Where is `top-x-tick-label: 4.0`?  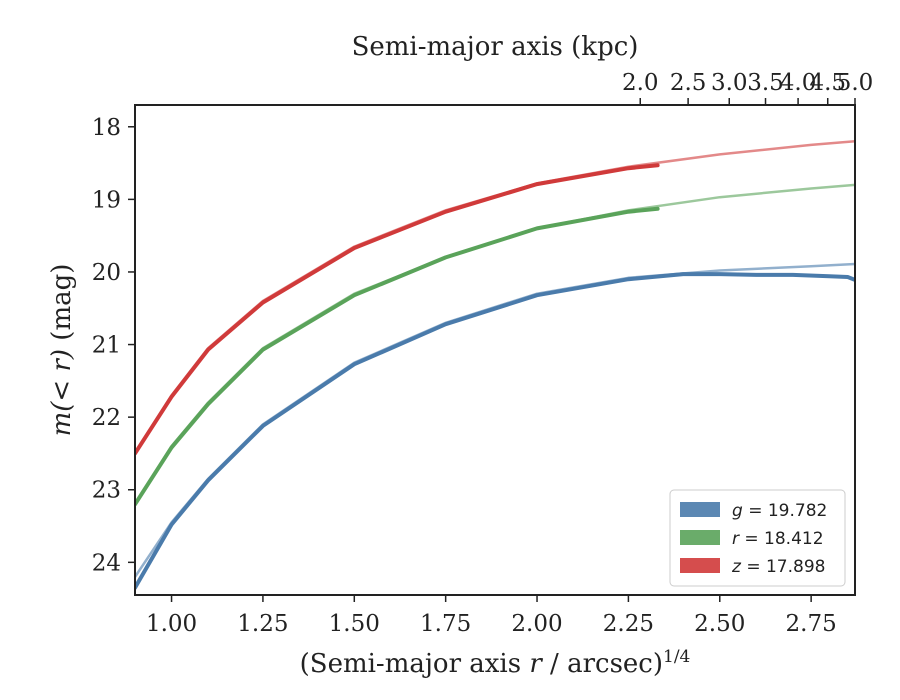 top-x-tick-label: 4.0 is located at coordinates (798, 83).